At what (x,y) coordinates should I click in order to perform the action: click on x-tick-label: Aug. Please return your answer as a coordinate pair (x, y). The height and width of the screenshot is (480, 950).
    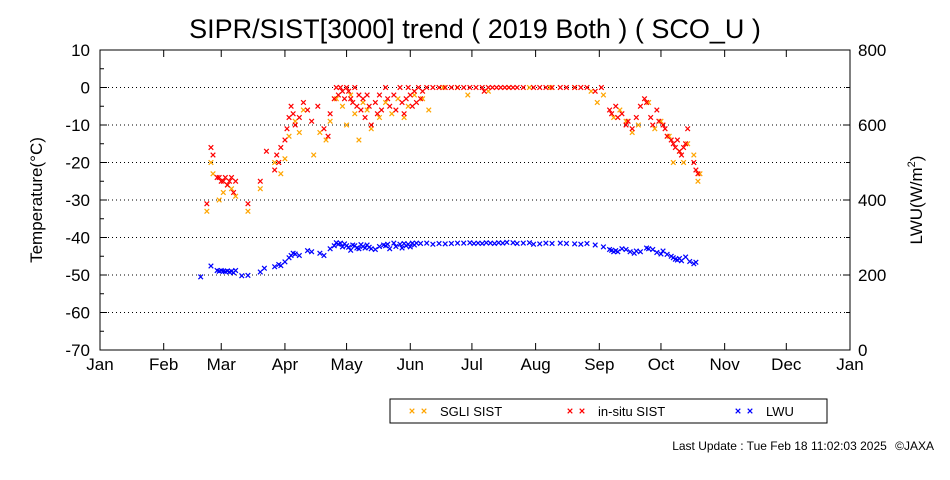
    Looking at the image, I should click on (535, 364).